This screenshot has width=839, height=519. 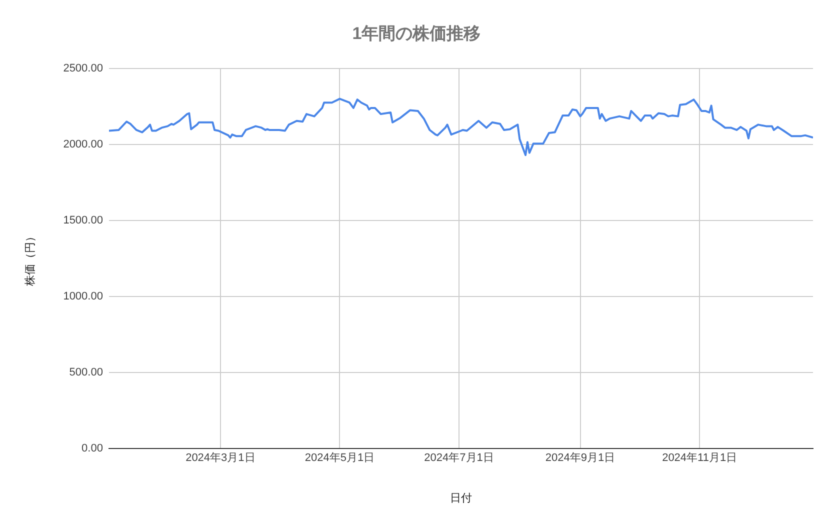 I want to click on y-tick-label: 2500.00, so click(x=83, y=68).